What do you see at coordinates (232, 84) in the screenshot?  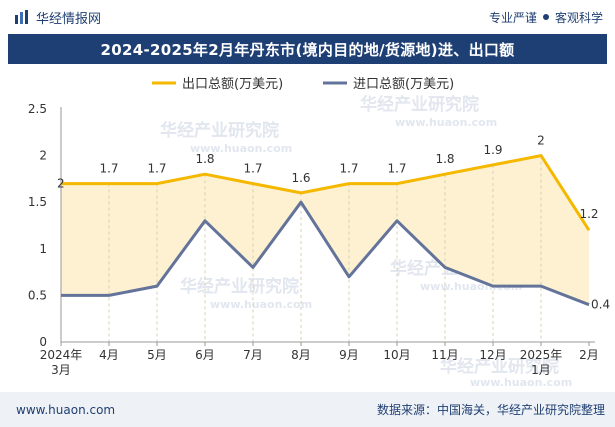 I see `legend-label-export: 出口总额(万美元)` at bounding box center [232, 84].